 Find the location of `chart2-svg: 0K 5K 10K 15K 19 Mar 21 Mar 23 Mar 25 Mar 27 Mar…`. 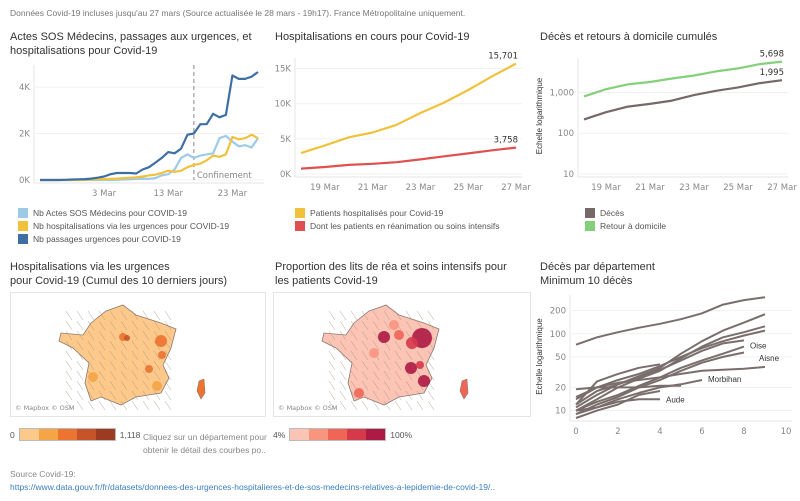

chart2-svg: 0K 5K 10K 15K 19 Mar 21 Mar 23 Mar 25 Mar 27 Mar… is located at coordinates (402, 125).